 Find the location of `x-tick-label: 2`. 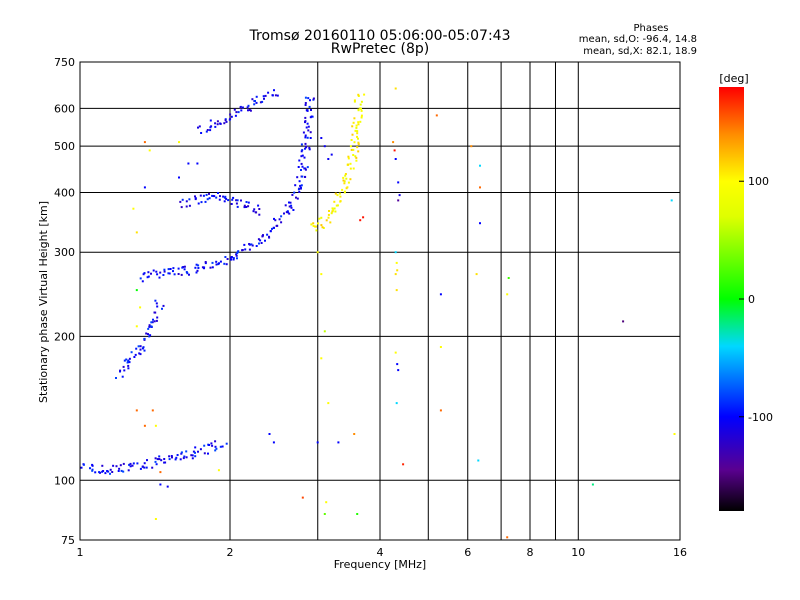

x-tick-label: 2 is located at coordinates (230, 552).